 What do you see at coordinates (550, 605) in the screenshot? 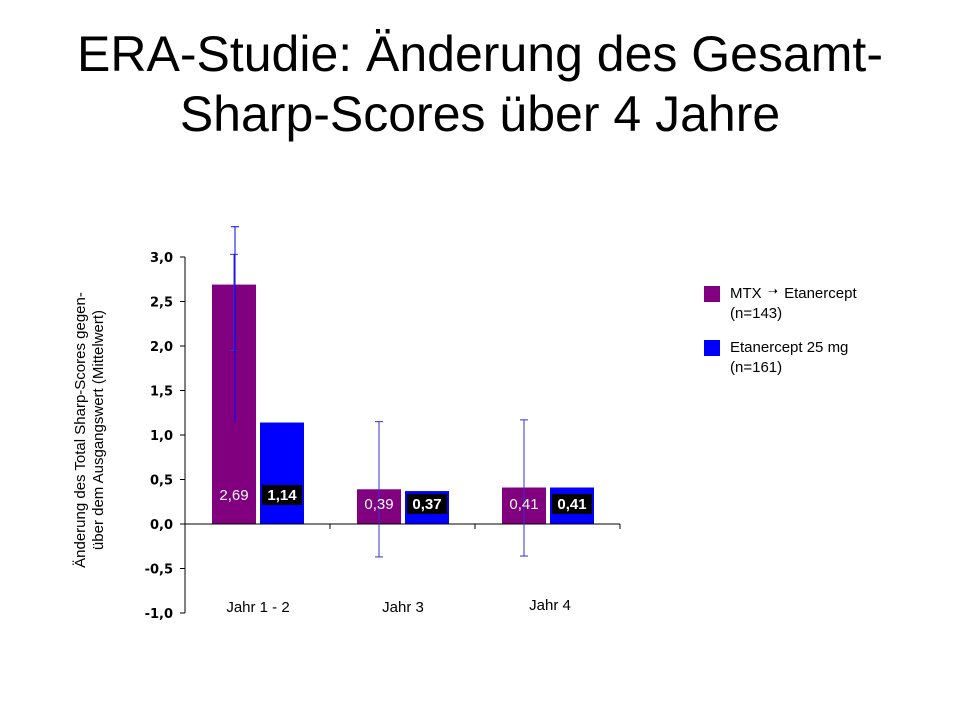
I see `category-label: Jahr 4` at bounding box center [550, 605].